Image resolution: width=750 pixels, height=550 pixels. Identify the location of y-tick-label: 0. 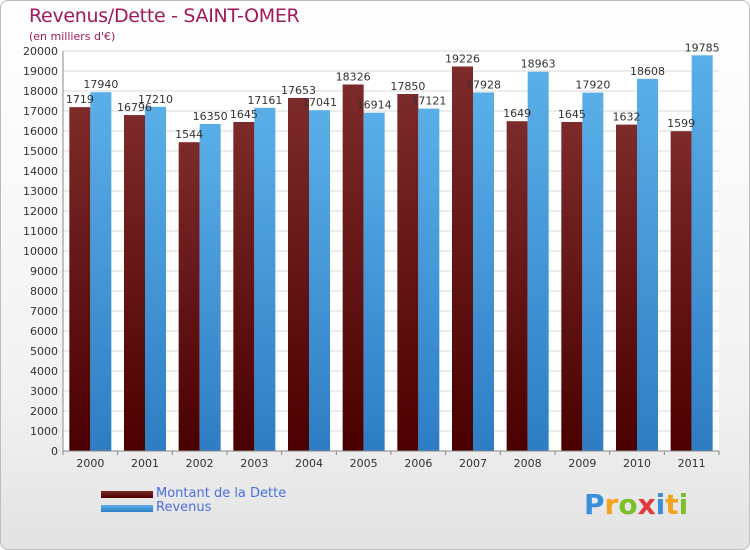
(54, 451).